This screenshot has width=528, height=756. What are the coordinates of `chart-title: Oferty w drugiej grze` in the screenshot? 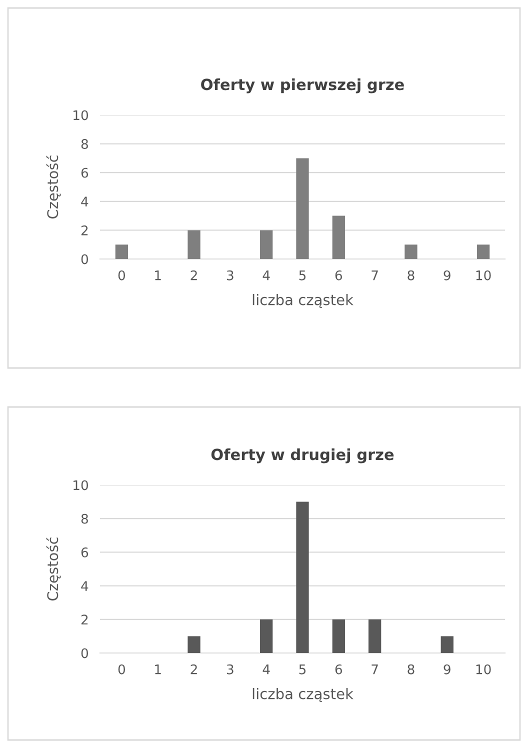 It's located at (302, 456).